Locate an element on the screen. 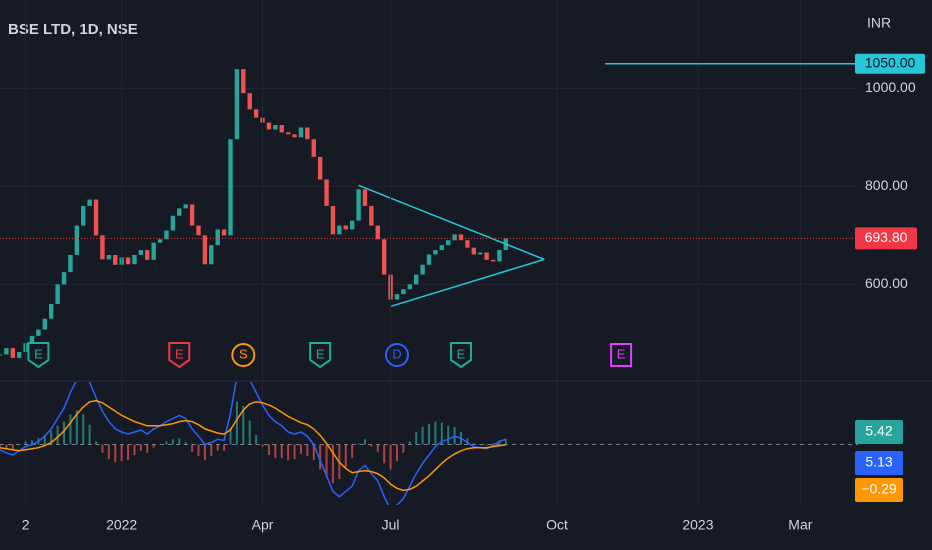 This screenshot has width=932, height=550. x-tick-label: 2 is located at coordinates (26, 525).